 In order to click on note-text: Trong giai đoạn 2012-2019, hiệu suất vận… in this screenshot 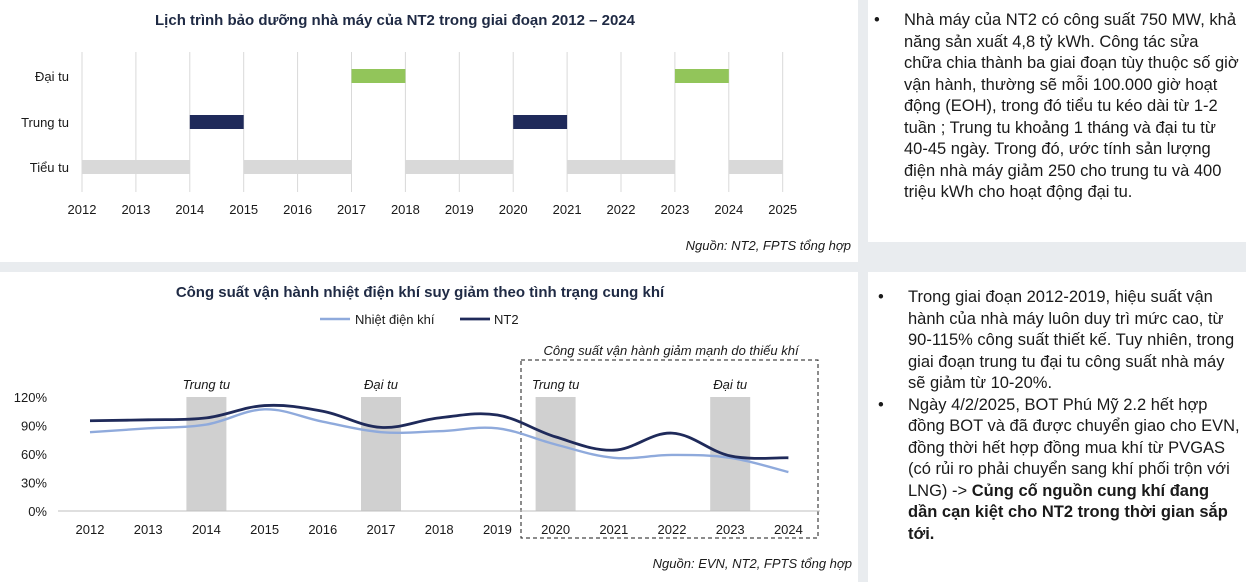, I will do `click(1071, 340)`.